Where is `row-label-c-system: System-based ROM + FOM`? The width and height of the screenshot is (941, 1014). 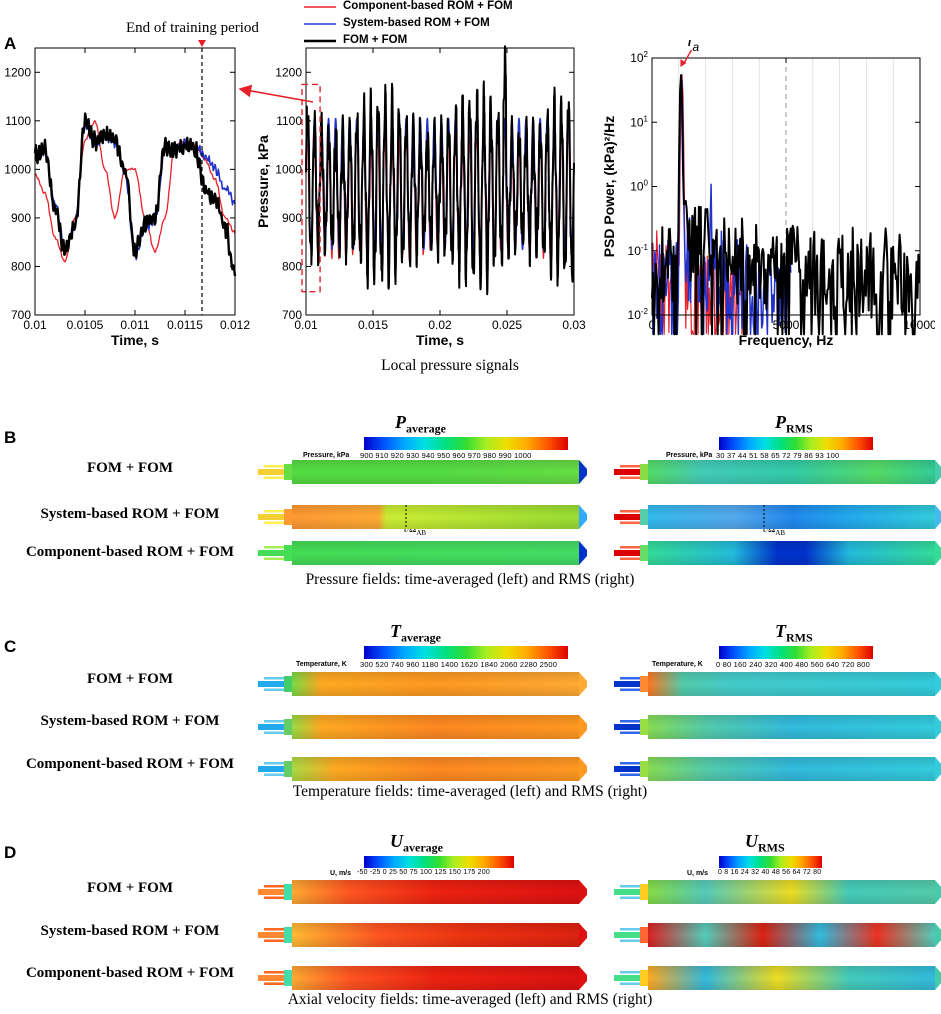 row-label-c-system: System-based ROM + FOM is located at coordinates (130, 721).